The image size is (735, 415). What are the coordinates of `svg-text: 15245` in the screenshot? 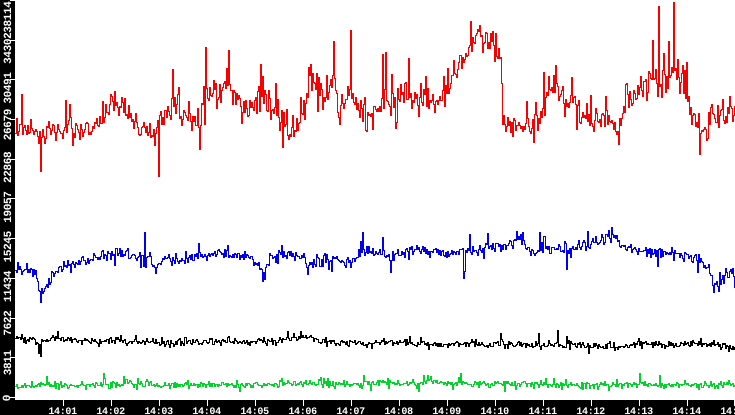 It's located at (9, 246).